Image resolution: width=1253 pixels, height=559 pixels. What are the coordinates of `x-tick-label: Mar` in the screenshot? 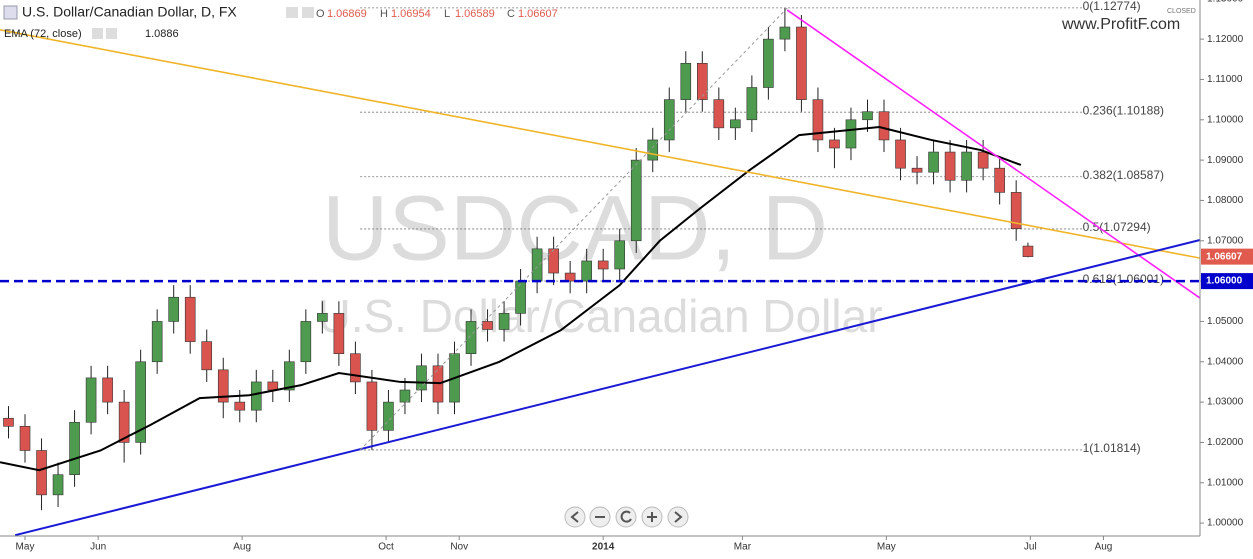 It's located at (743, 547).